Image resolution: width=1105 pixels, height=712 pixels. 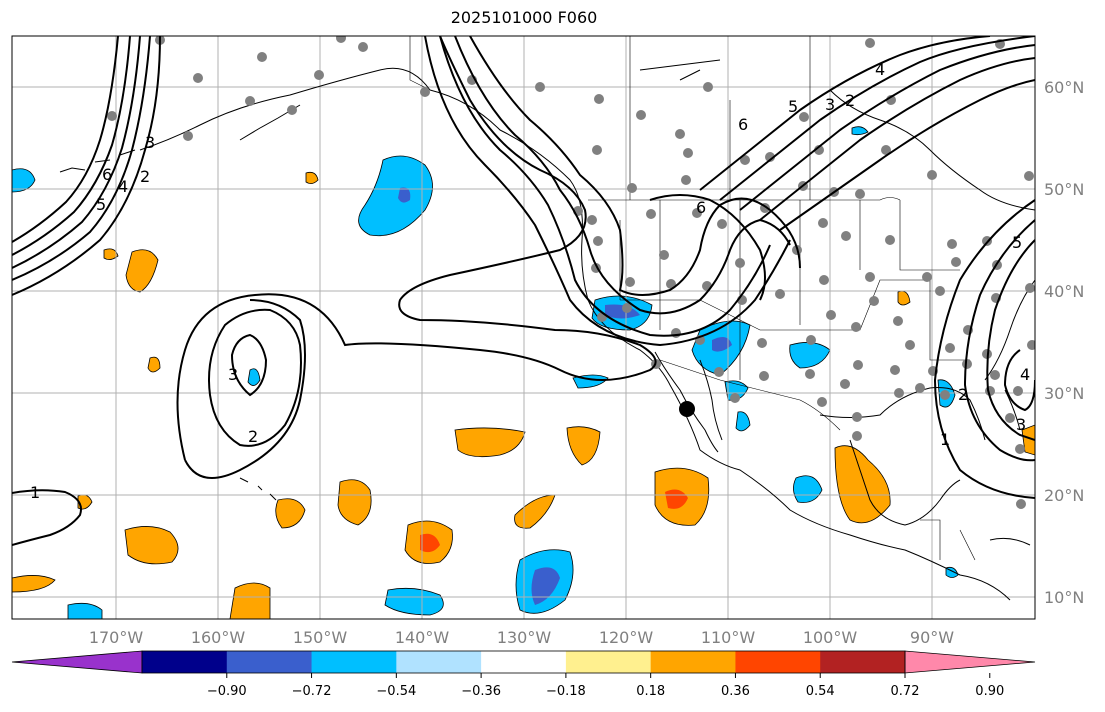 I want to click on colorbar-outline, so click(x=523, y=662).